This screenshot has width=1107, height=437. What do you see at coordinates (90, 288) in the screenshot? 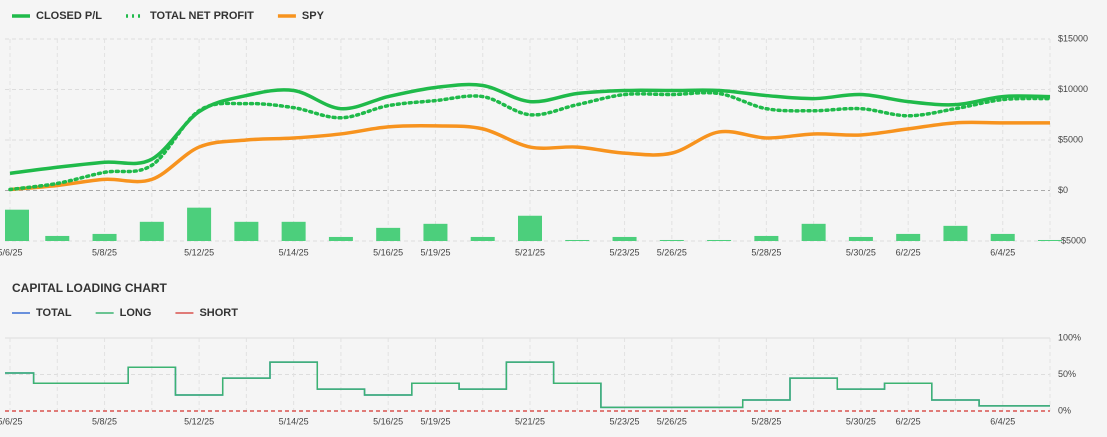
I see `chart-title: CAPITAL LOADING CHART` at bounding box center [90, 288].